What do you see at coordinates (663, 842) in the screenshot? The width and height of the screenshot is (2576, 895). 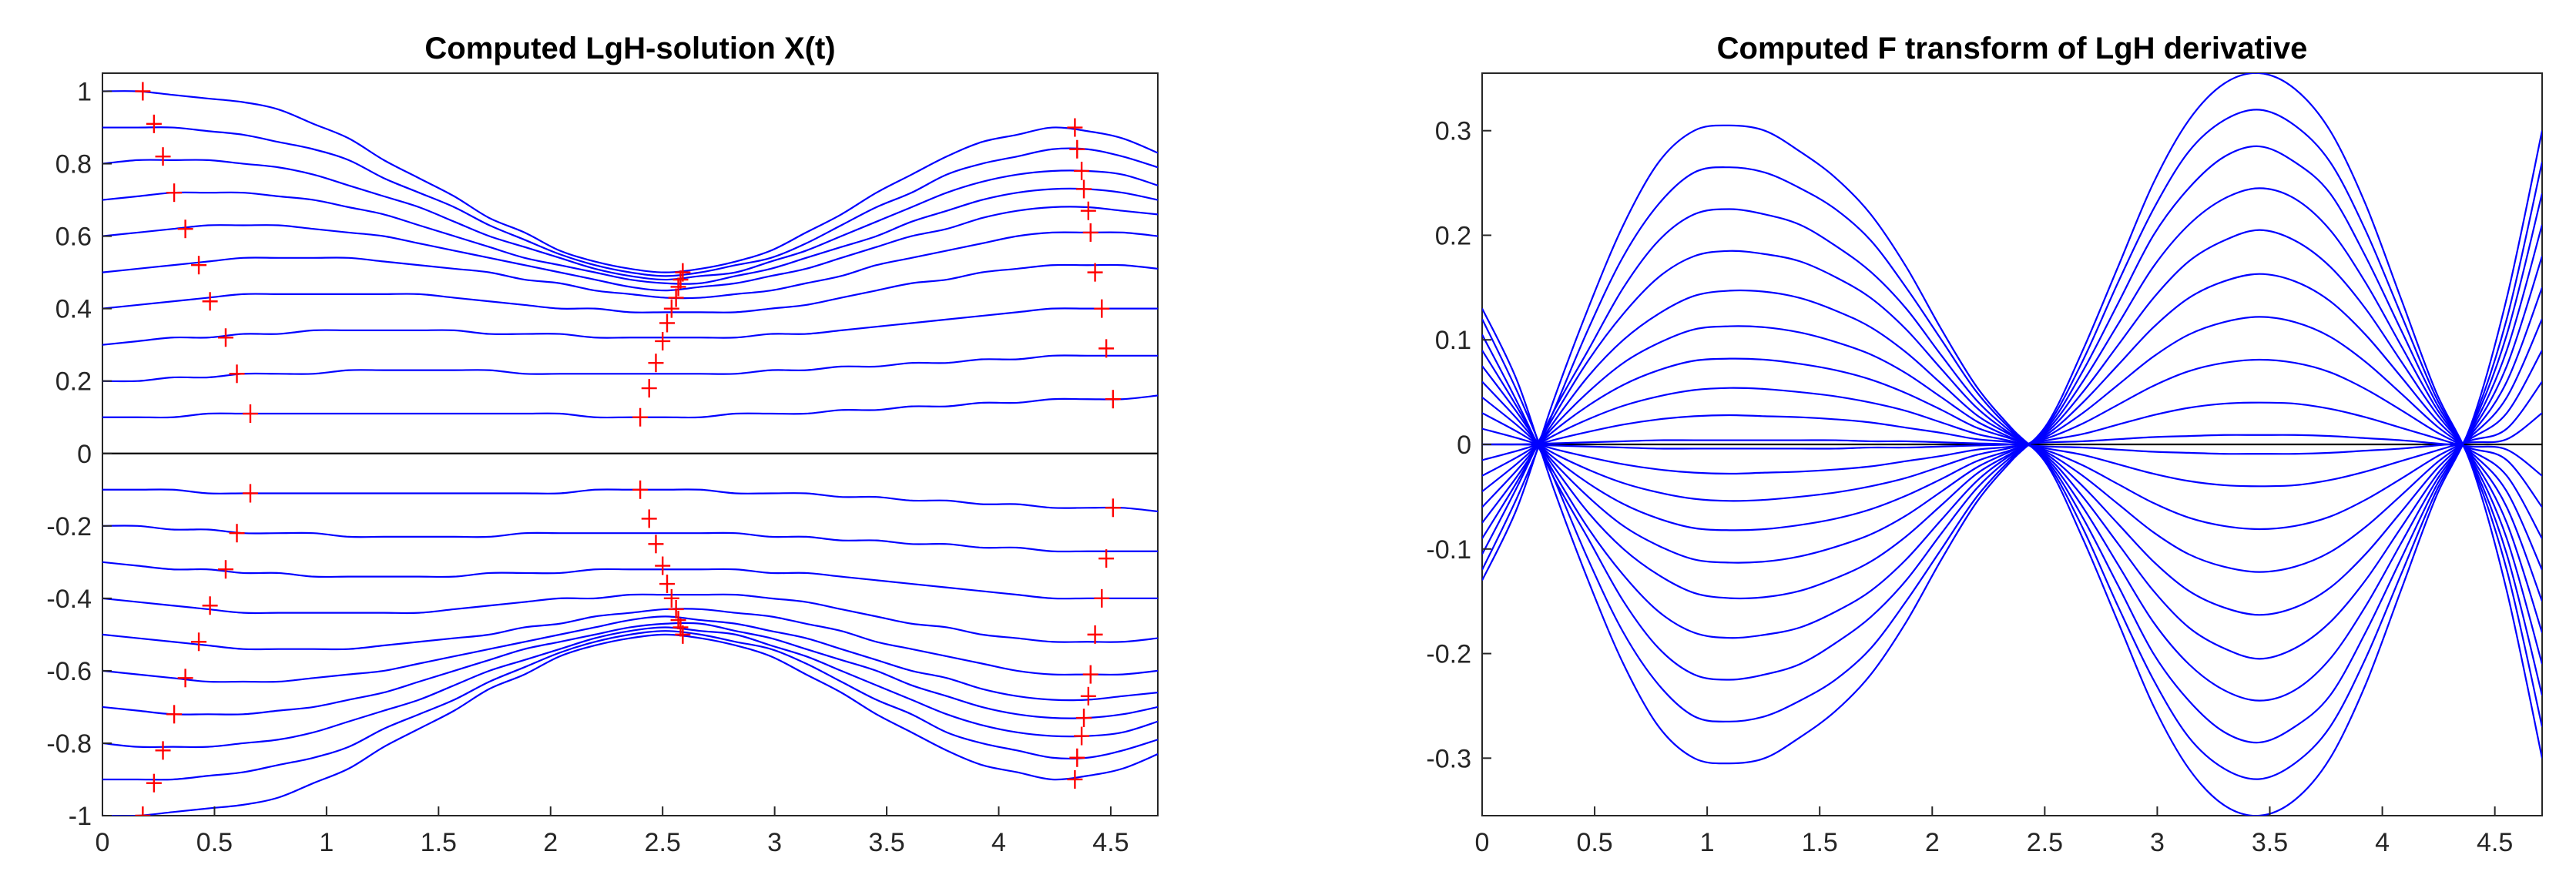 I see `chart-left-x-tick-label-5: 2.5` at bounding box center [663, 842].